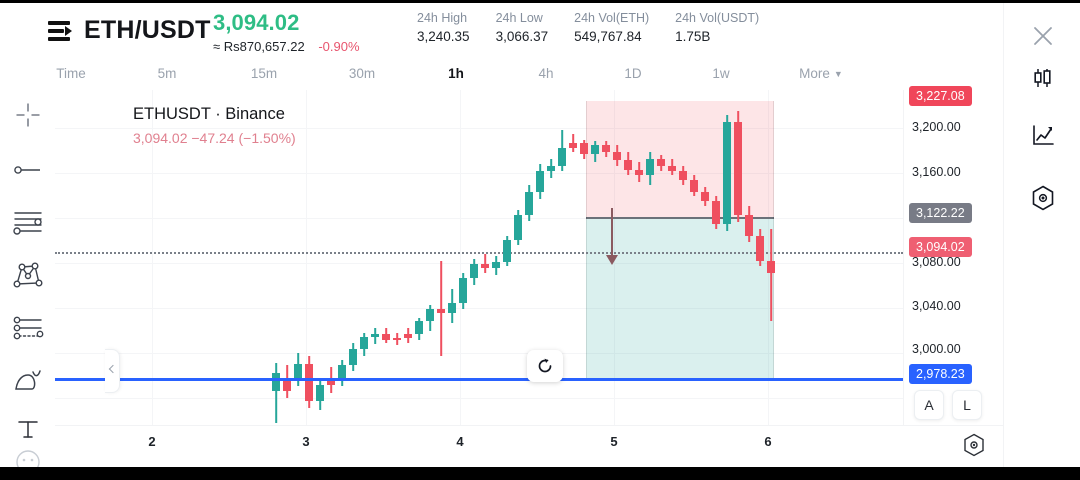 The height and width of the screenshot is (480, 1080). Describe the element at coordinates (209, 114) in the screenshot. I see `chart-legend-title: ETHUSDT · Binance` at that location.